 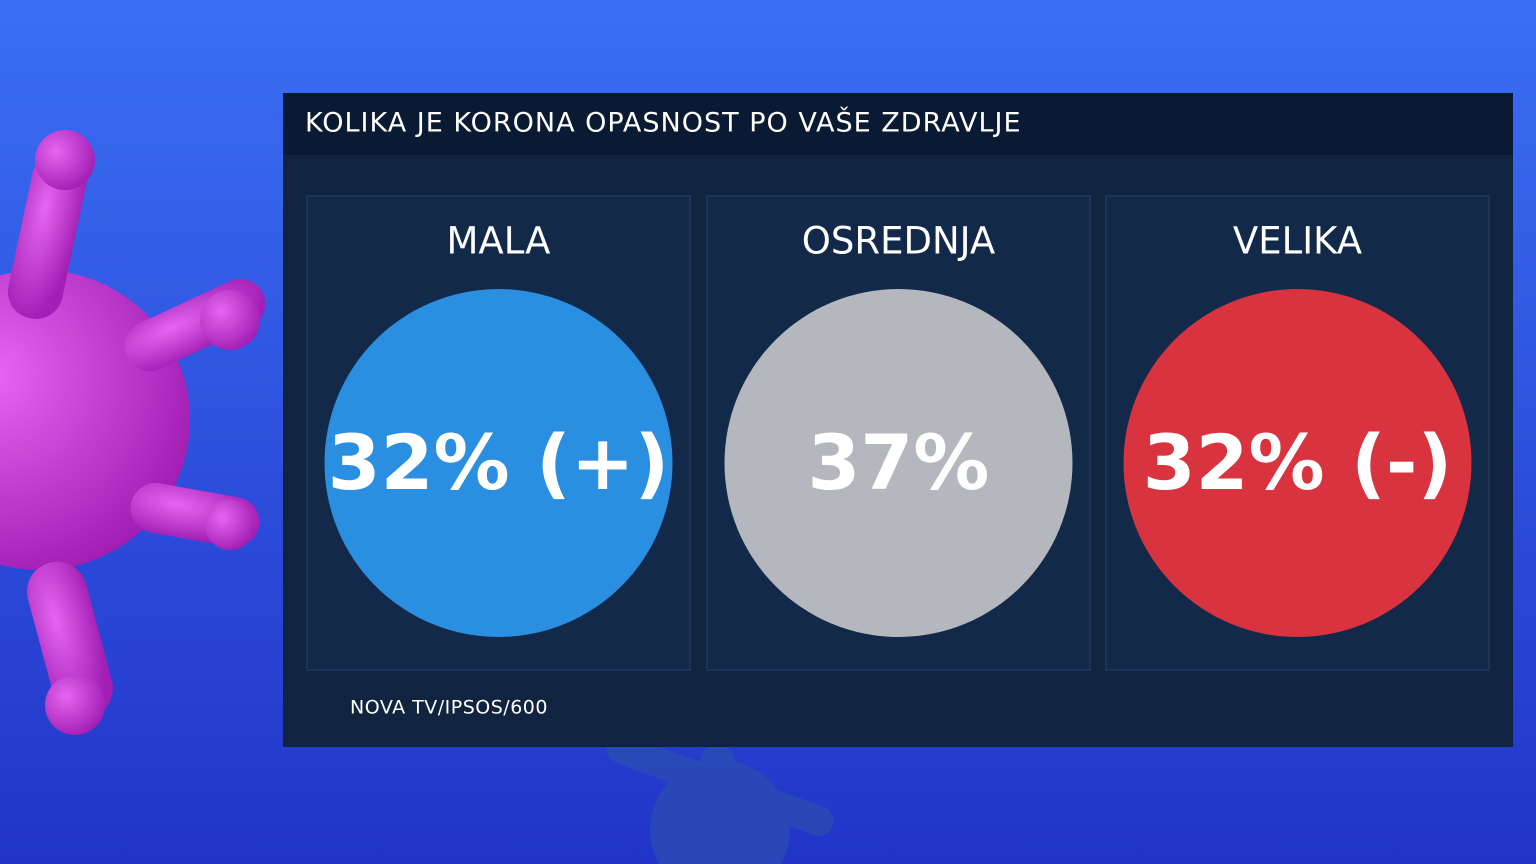 What do you see at coordinates (1297, 241) in the screenshot?
I see `answer-label: VELIKA` at bounding box center [1297, 241].